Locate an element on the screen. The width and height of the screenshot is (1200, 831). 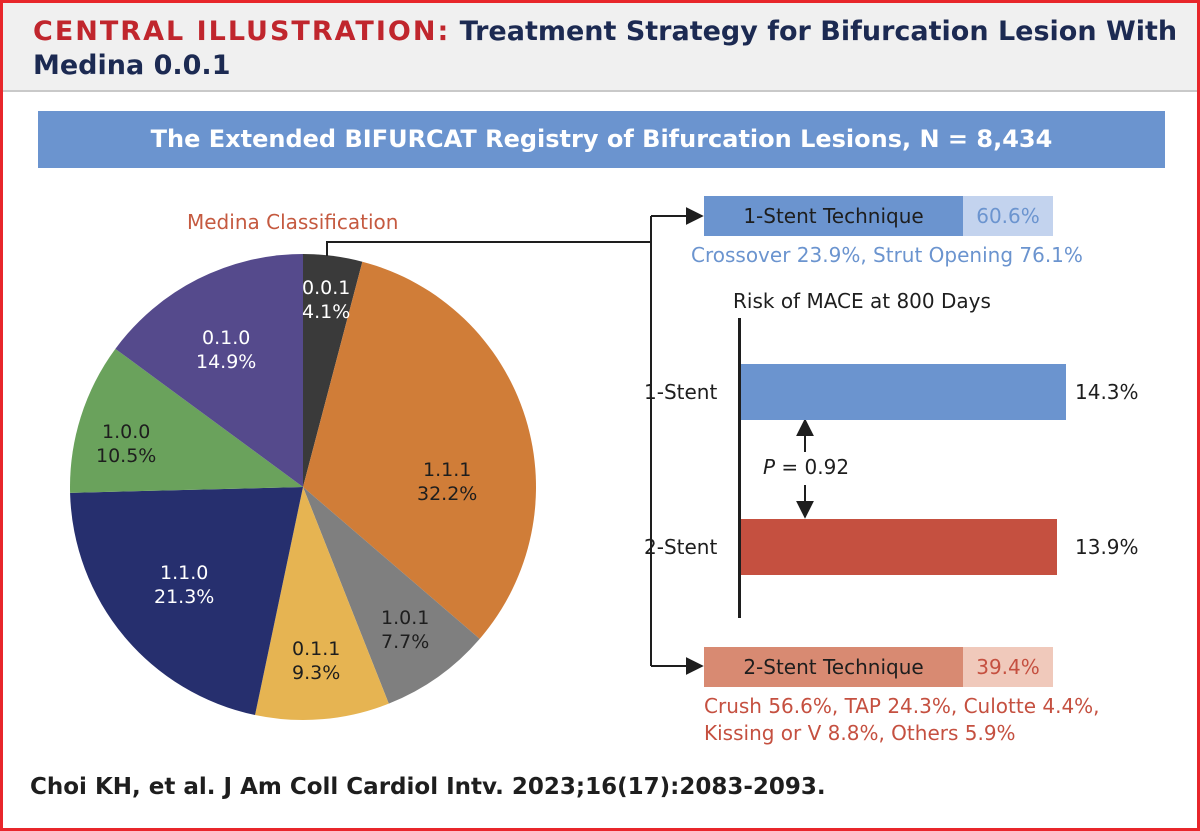
one-stent-label: 1-Stent Technique is located at coordinates (833, 216).